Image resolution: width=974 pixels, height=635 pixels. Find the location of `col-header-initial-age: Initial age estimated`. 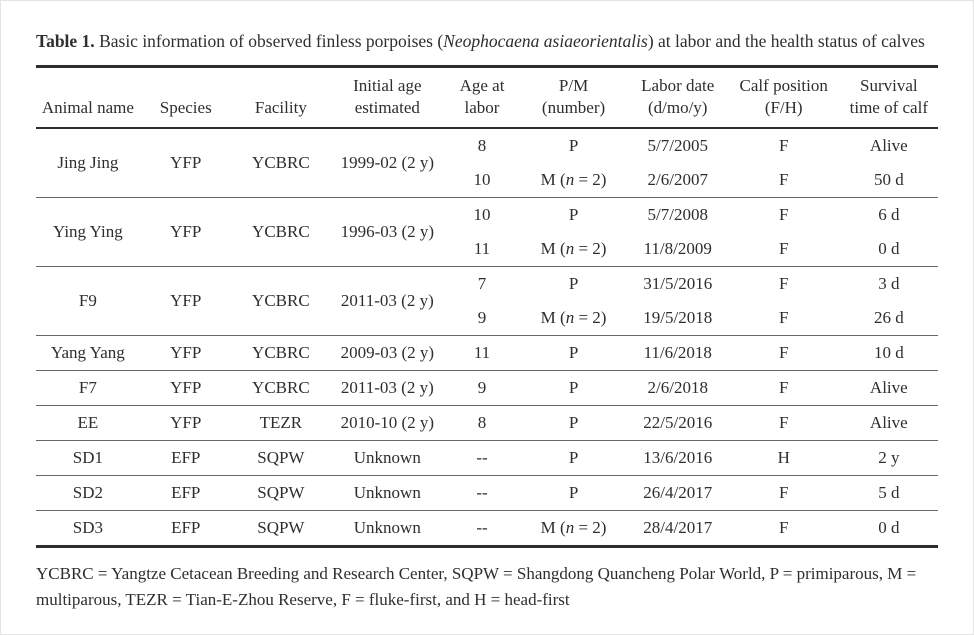

col-header-initial-age: Initial age estimated is located at coordinates (387, 97).